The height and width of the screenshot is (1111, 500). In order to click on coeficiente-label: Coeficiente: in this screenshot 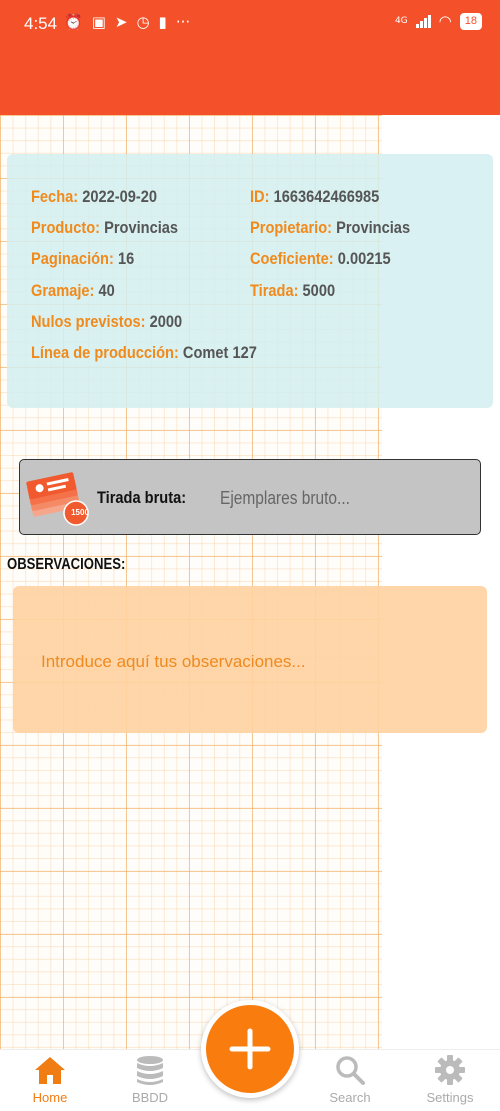, I will do `click(292, 258)`.